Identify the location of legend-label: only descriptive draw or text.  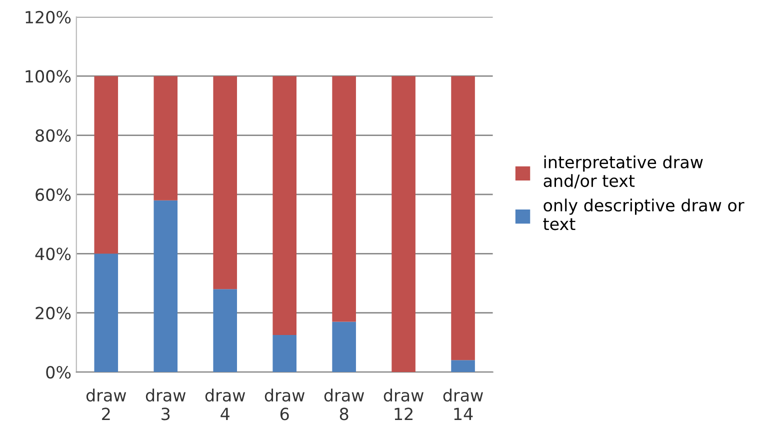
(643, 214).